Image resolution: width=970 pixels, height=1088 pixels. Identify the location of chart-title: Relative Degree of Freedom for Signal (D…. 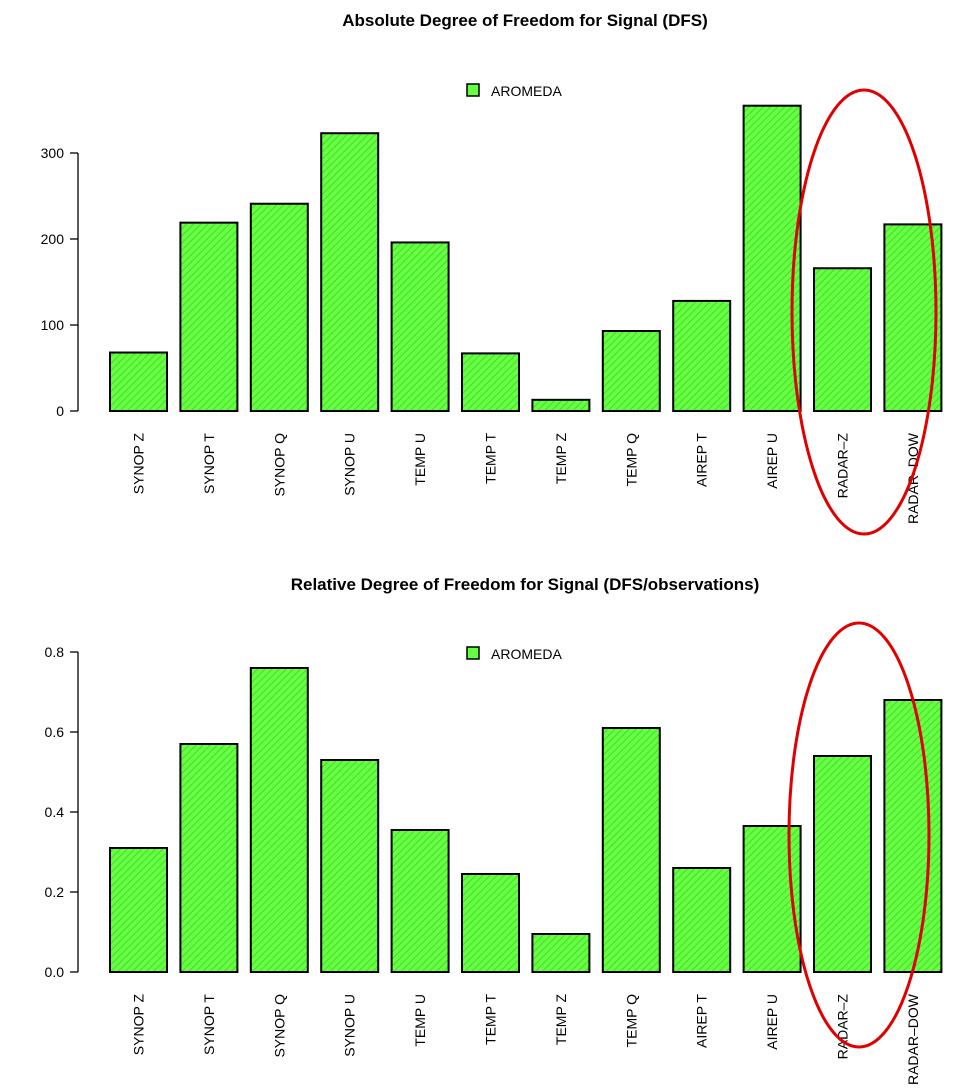
(525, 584).